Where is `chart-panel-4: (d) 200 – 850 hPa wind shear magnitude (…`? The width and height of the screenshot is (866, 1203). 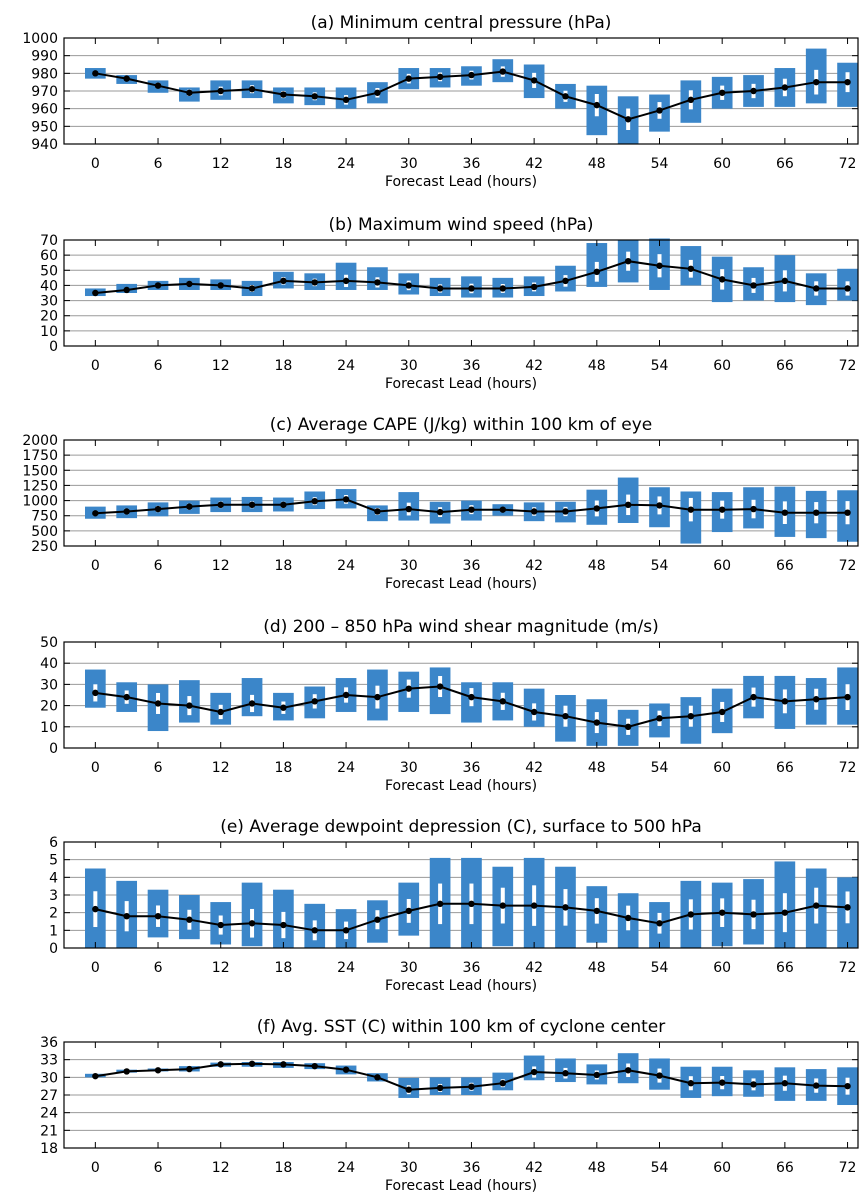
chart-panel-4: (d) 200 – 850 hPa wind shear magnitude (… is located at coordinates (449, 705).